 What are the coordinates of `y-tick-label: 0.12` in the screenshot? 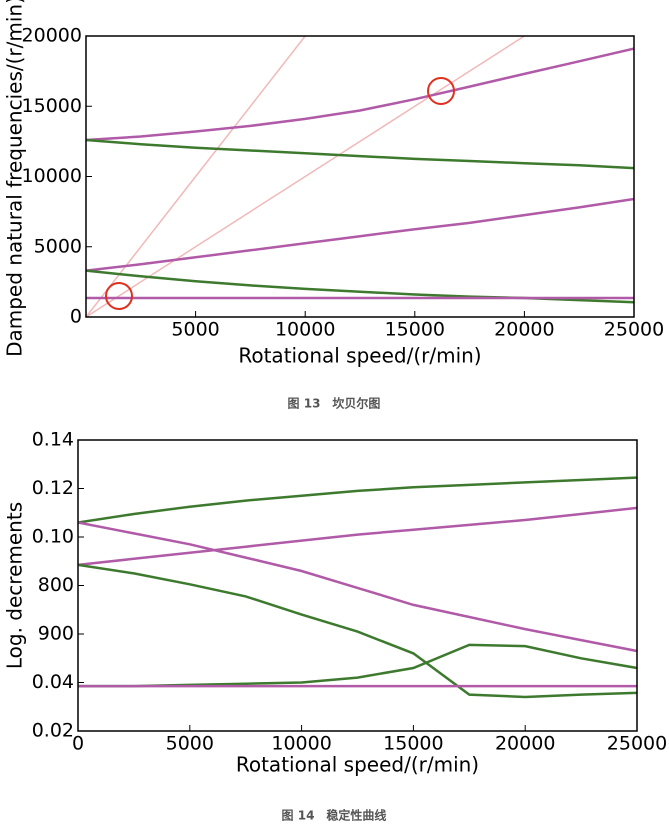 It's located at (53, 488).